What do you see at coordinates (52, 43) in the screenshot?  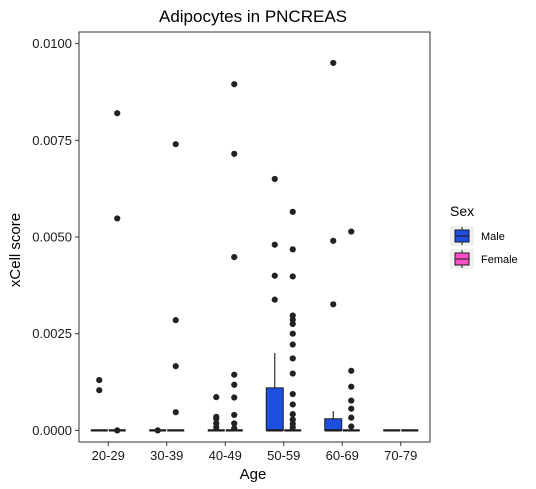 I see `y-tick-label: 0.0100` at bounding box center [52, 43].